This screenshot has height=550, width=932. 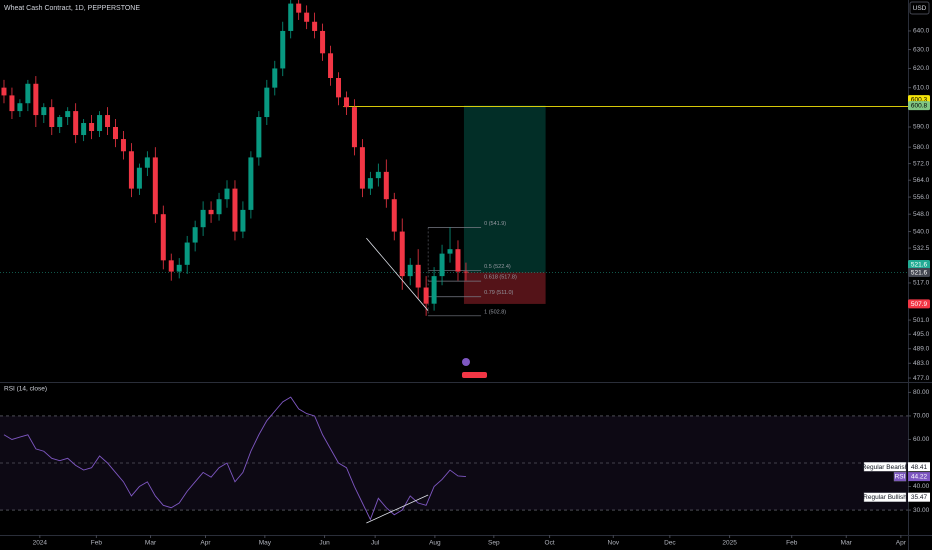 What do you see at coordinates (921, 163) in the screenshot?
I see `y-tick-label: 572.0` at bounding box center [921, 163].